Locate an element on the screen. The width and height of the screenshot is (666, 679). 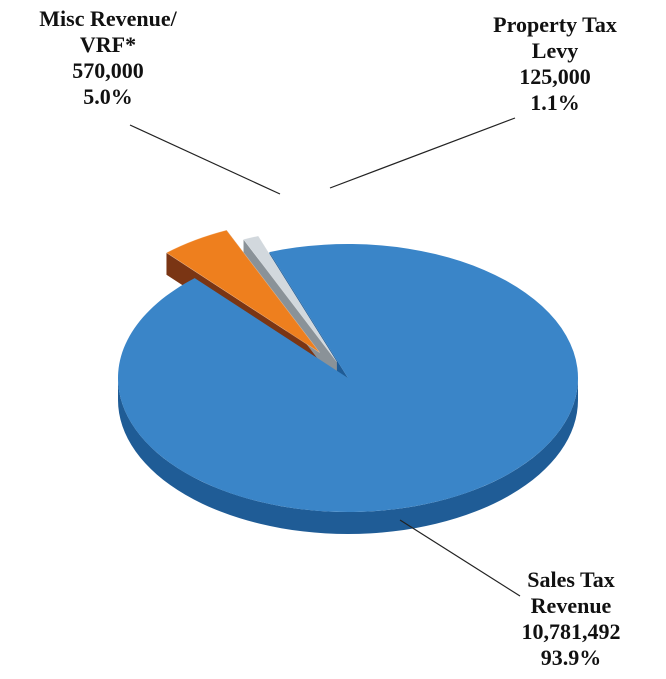
slice-label-sales-tax: Sales Tax Revenue 10,781,492 93.9% is located at coordinates (571, 619).